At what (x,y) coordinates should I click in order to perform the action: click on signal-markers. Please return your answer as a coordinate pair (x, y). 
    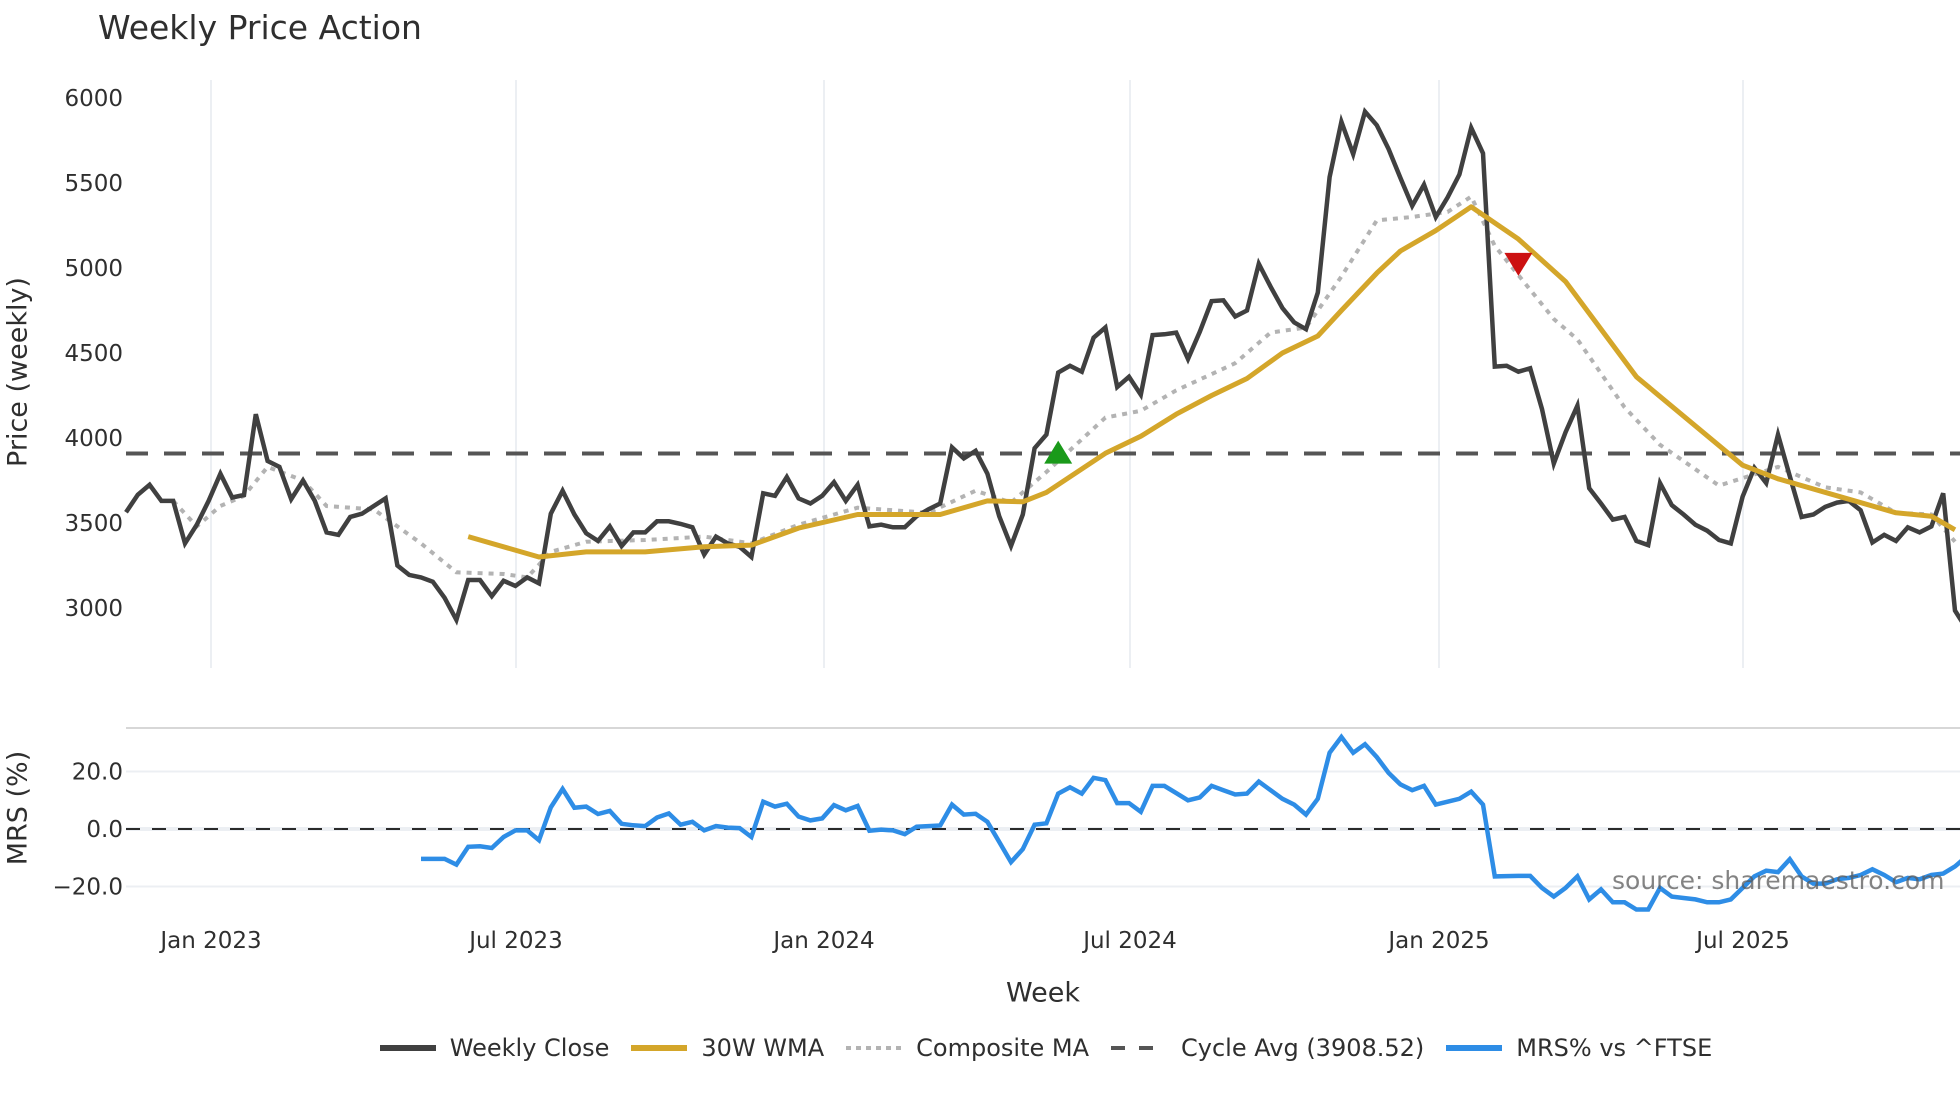
    Looking at the image, I should click on (1288, 358).